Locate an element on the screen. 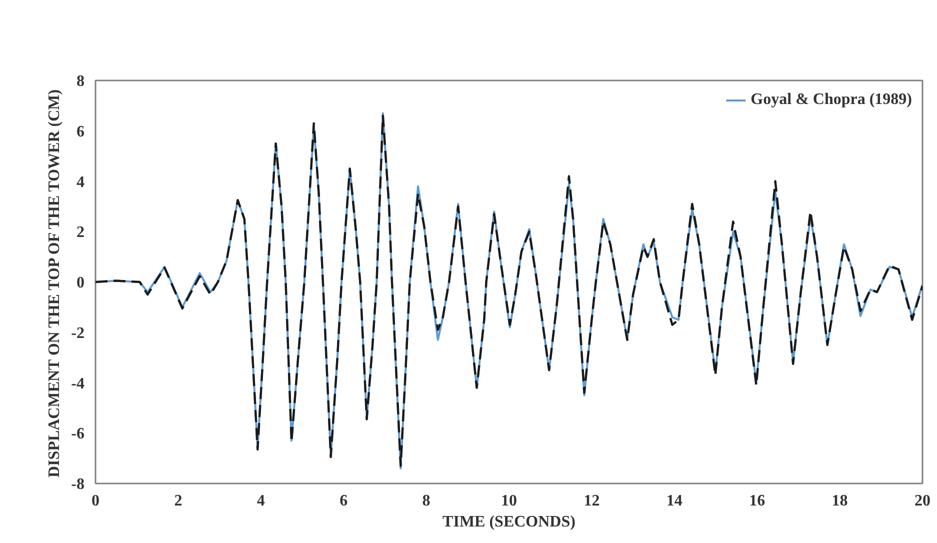  y-tick-label: 0 is located at coordinates (80, 283).